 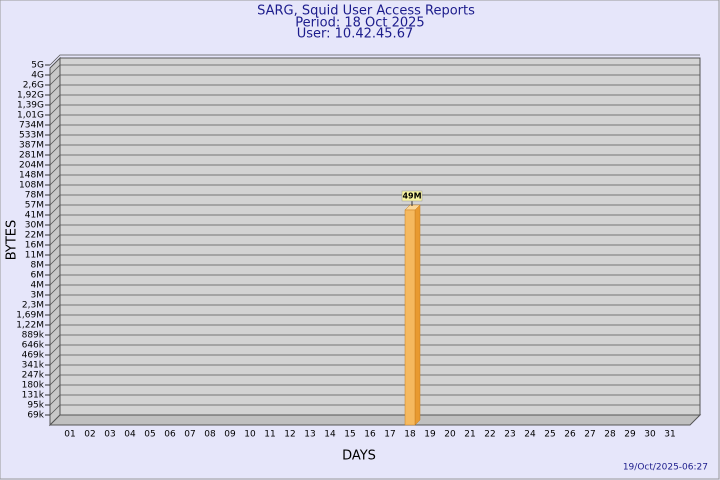 I want to click on y-tick-label: 281M, so click(x=31, y=156).